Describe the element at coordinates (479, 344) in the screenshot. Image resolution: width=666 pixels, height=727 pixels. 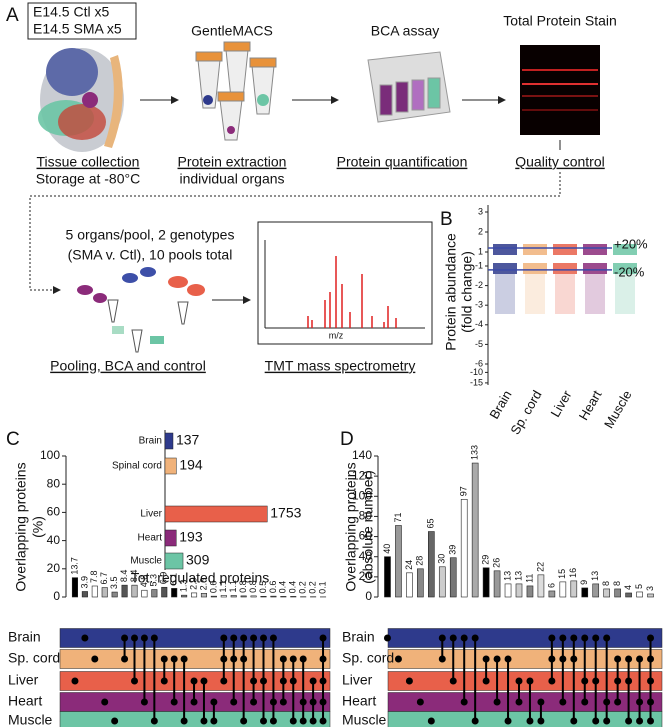
I see `y-tick-label: -5` at that location.